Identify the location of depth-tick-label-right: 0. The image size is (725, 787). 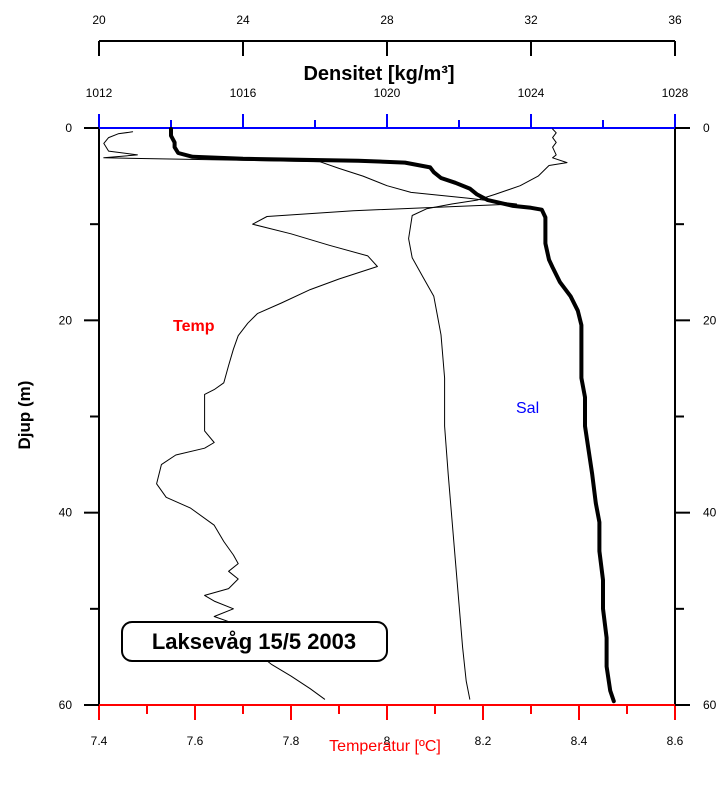
(706, 128).